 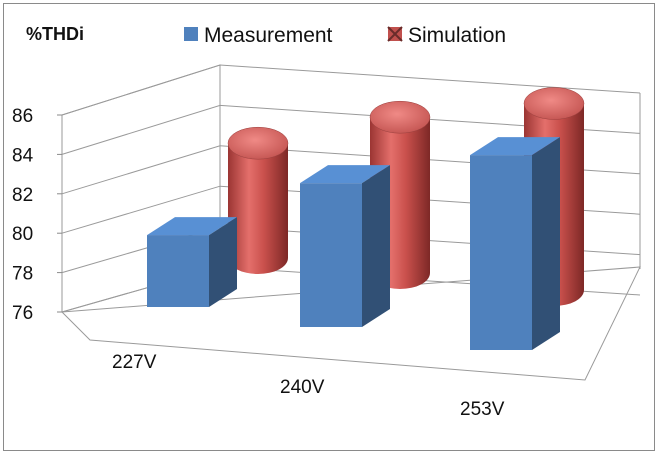 What do you see at coordinates (302, 387) in the screenshot?
I see `x-category-label: 240V` at bounding box center [302, 387].